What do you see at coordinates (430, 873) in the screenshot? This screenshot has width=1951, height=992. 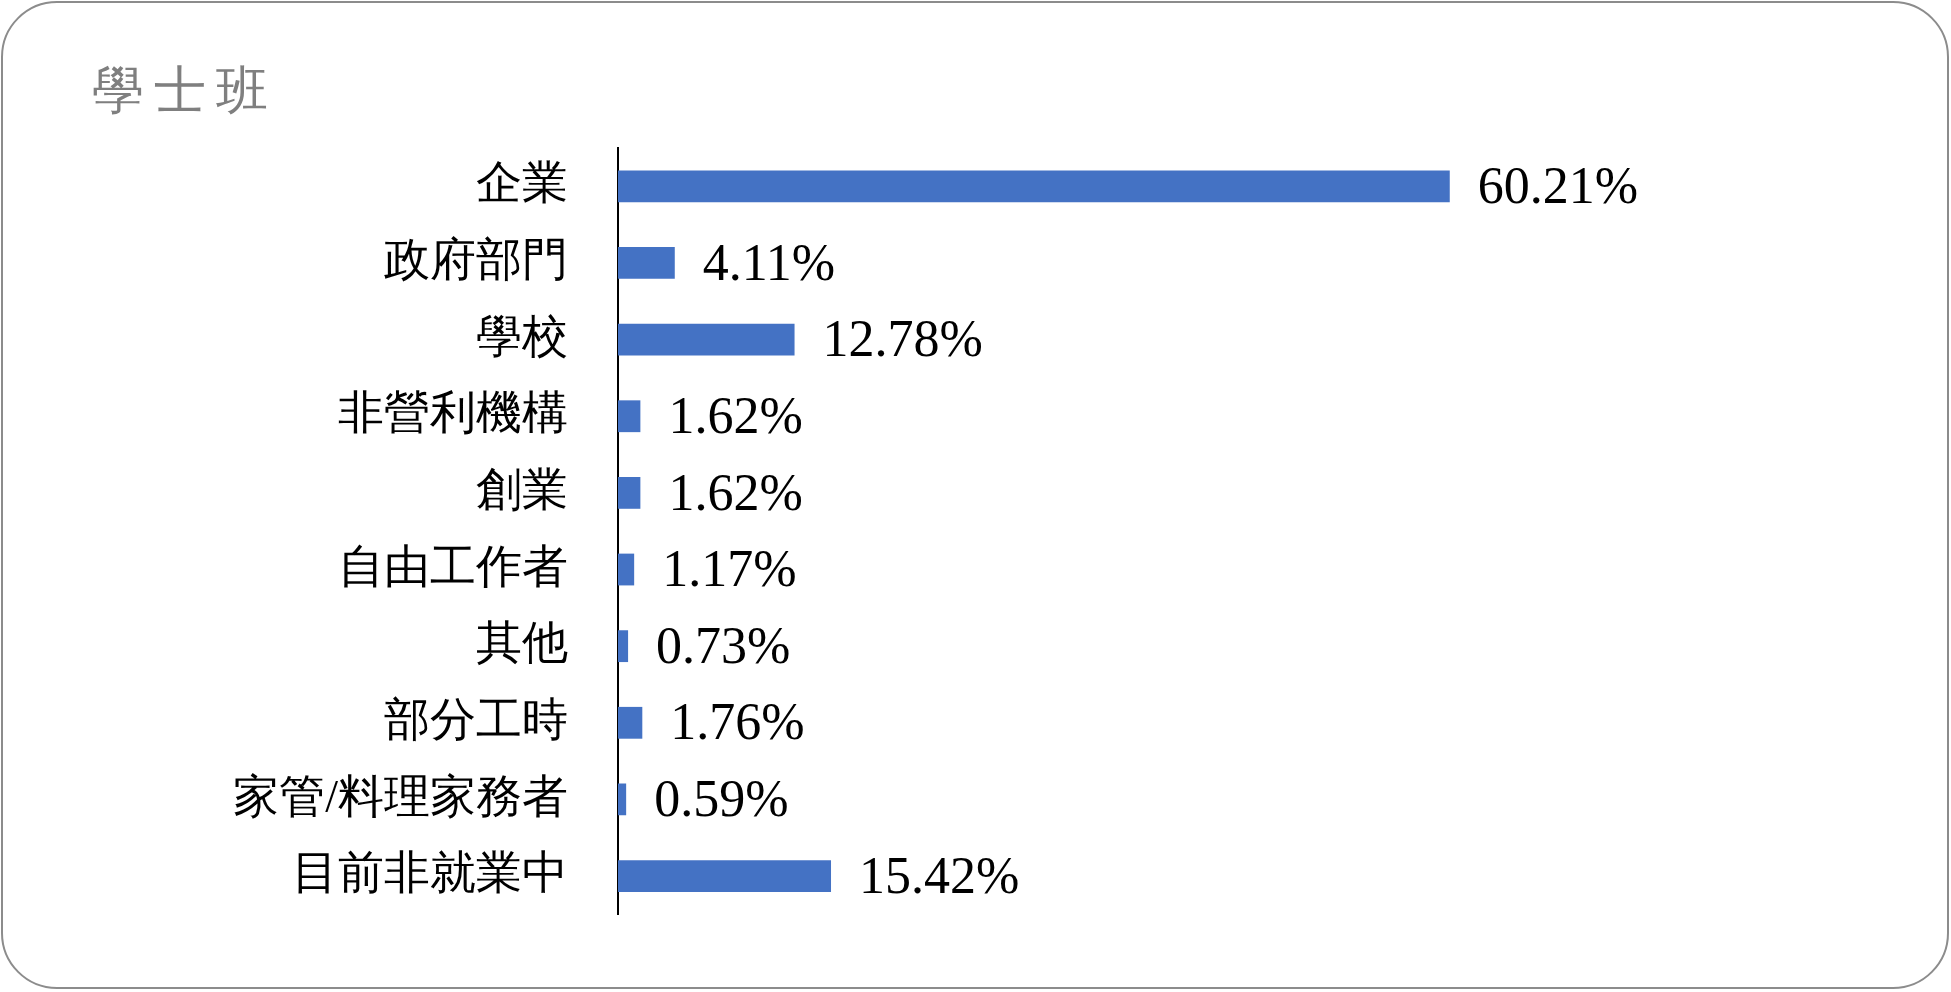 I see `y-tick-label: 目前非就業中` at bounding box center [430, 873].